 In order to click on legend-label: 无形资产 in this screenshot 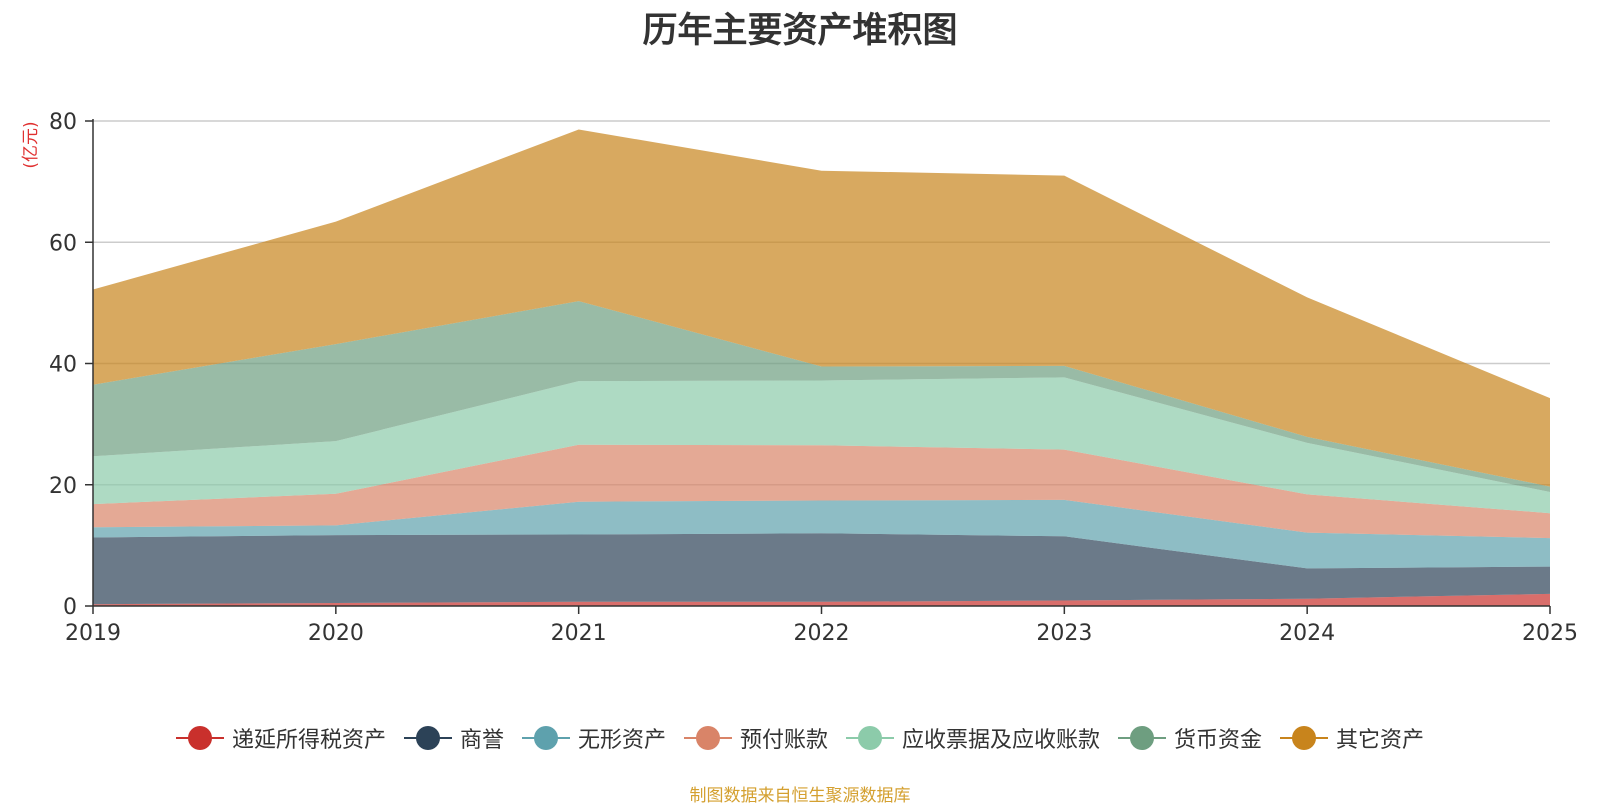, I will do `click(621, 740)`.